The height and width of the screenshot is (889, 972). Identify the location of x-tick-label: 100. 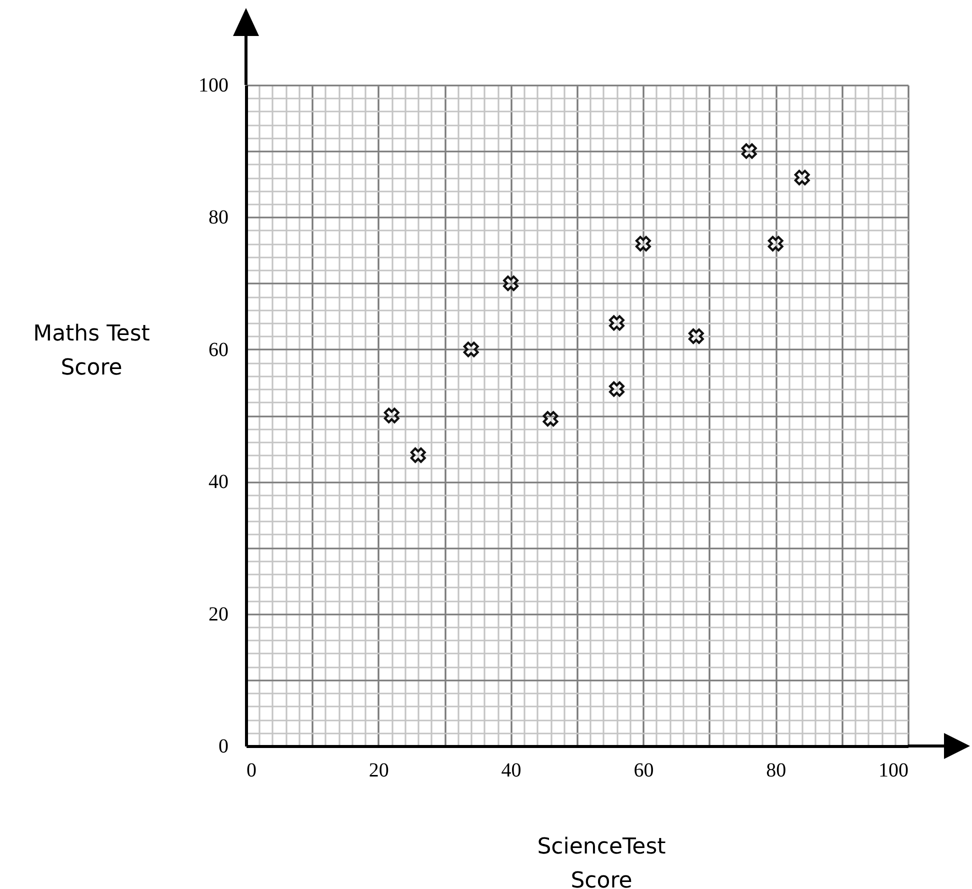
(893, 771).